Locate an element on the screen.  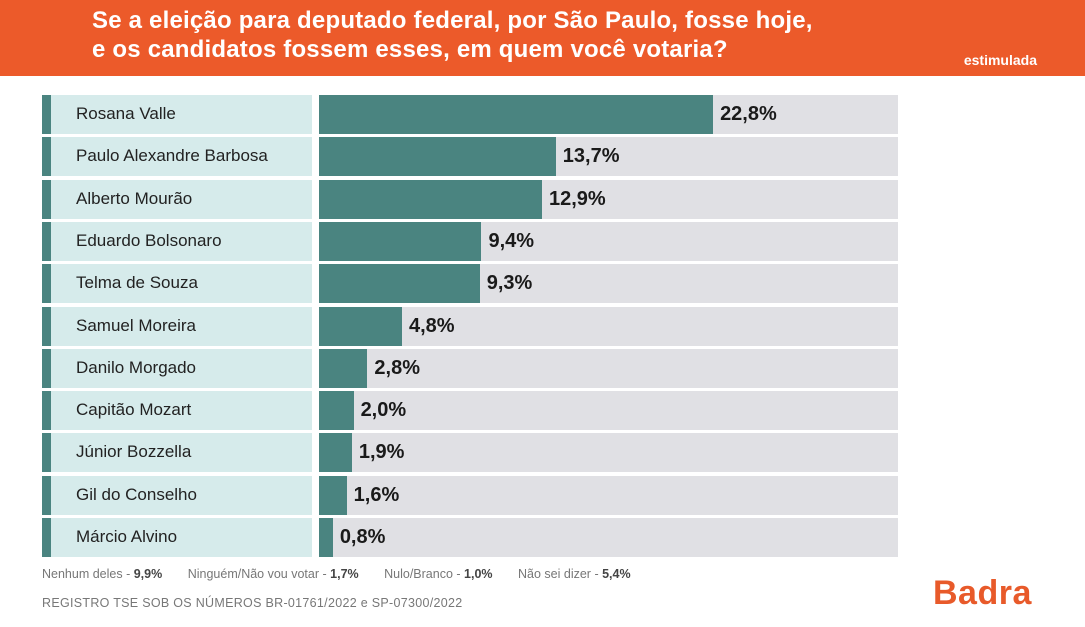
category-label: Samuel Moreira is located at coordinates (136, 325).